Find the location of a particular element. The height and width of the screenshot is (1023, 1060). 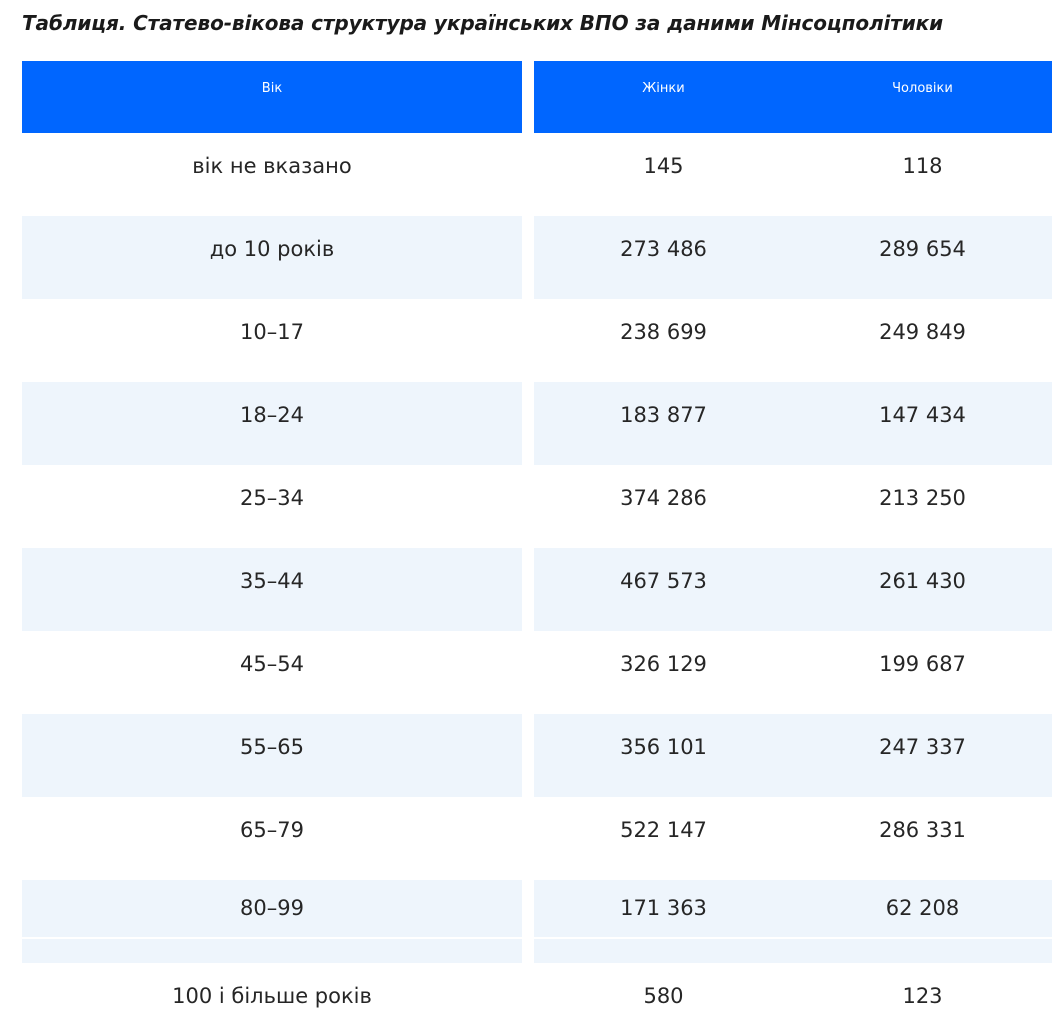

men-cell: 286 331 is located at coordinates (922, 829).